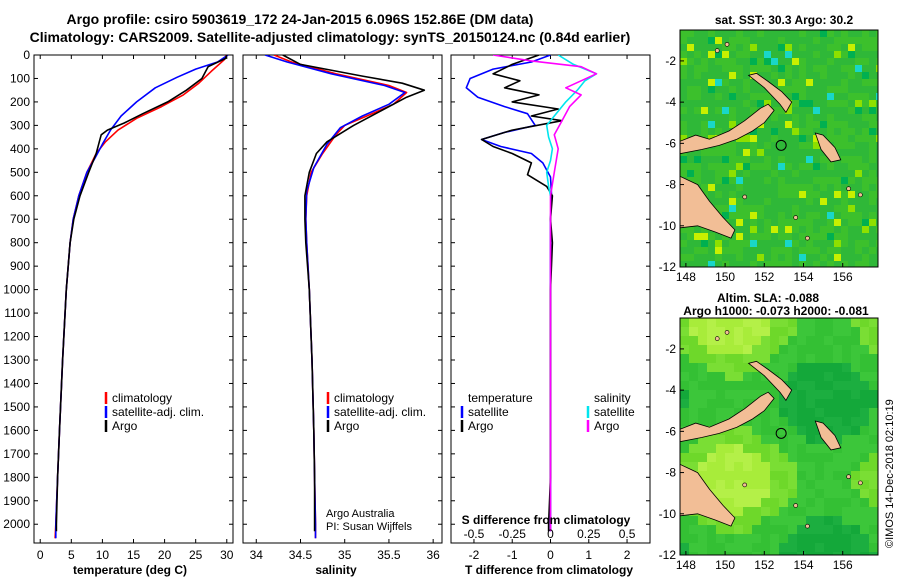 This screenshot has height=580, width=900. What do you see at coordinates (345, 555) in the screenshot?
I see `salinity-x-tick-label: 35` at bounding box center [345, 555].